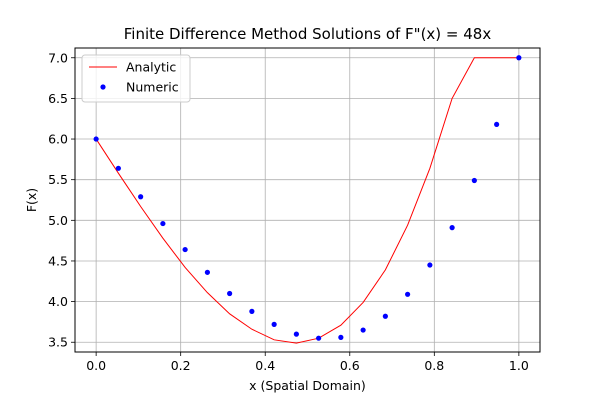 Image resolution: width=600 pixels, height=400 pixels. Describe the element at coordinates (58, 98) in the screenshot. I see `y-tick-label: 6.5` at that location.